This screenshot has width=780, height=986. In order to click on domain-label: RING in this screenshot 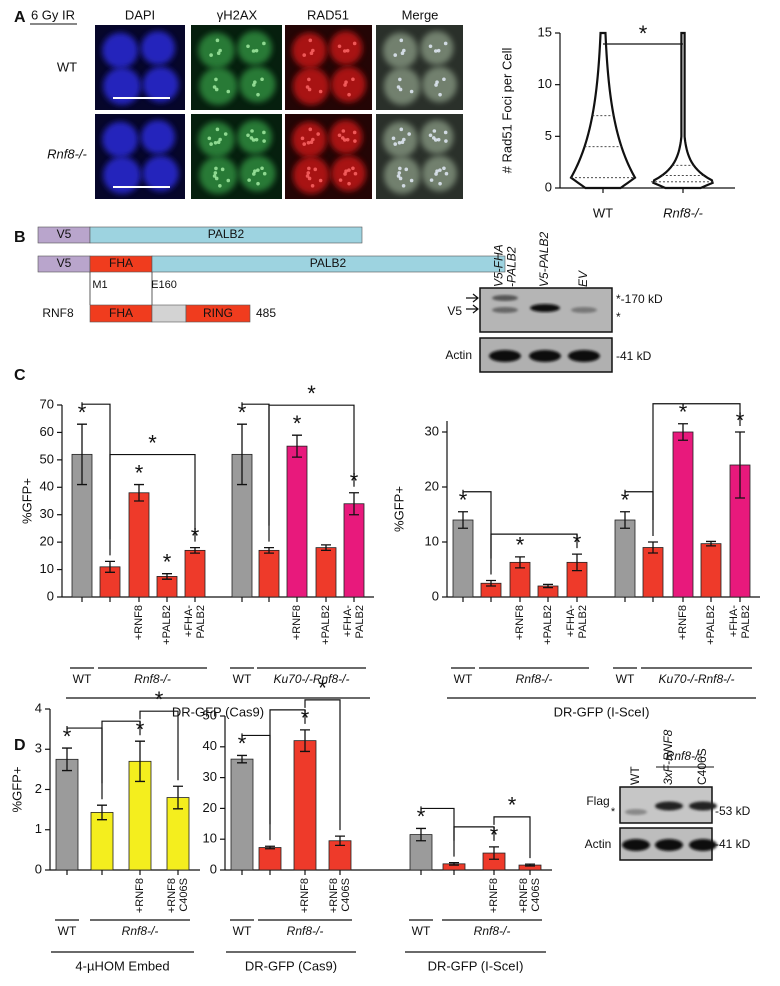, I will do `click(218, 313)`.